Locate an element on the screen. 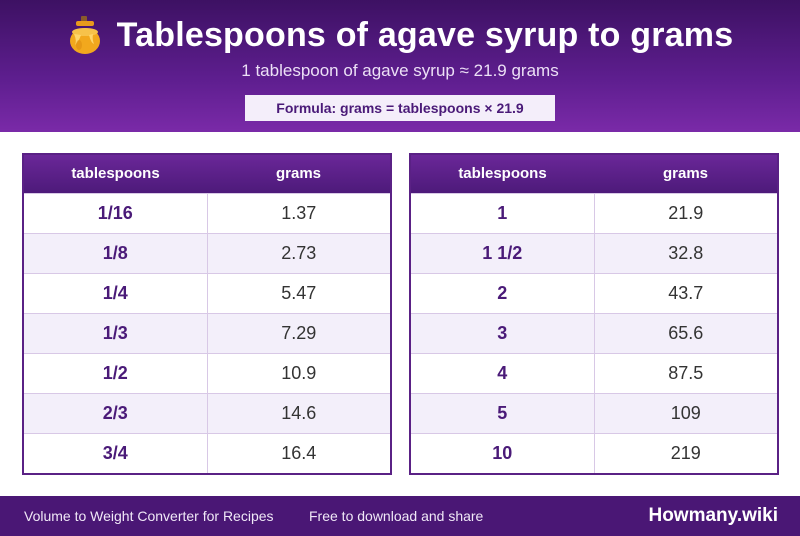  table-row: 1 21.9 is located at coordinates (594, 213).